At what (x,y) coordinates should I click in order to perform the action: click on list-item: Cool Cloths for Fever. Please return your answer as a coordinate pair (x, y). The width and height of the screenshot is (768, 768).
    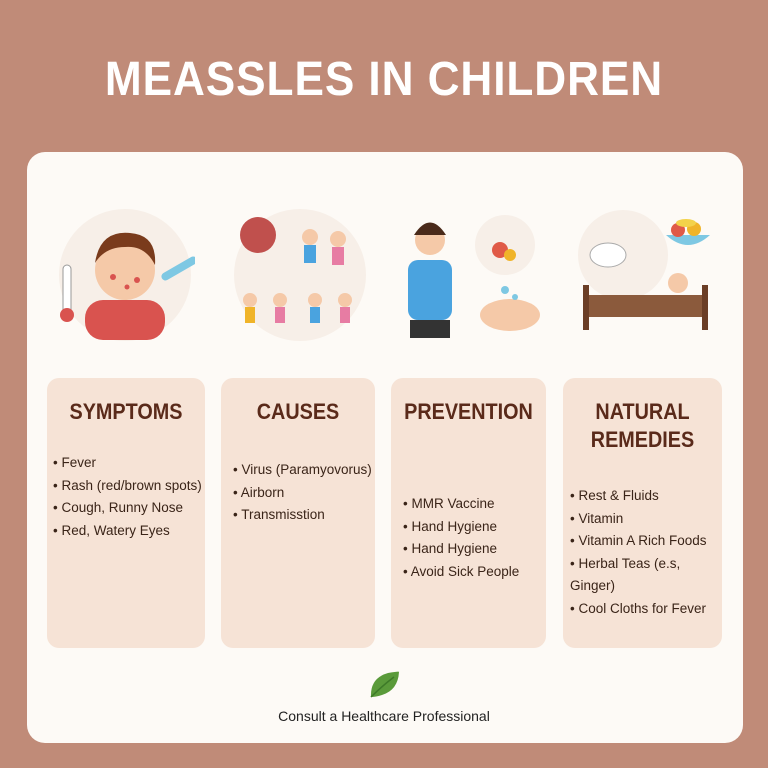
    Looking at the image, I should click on (645, 609).